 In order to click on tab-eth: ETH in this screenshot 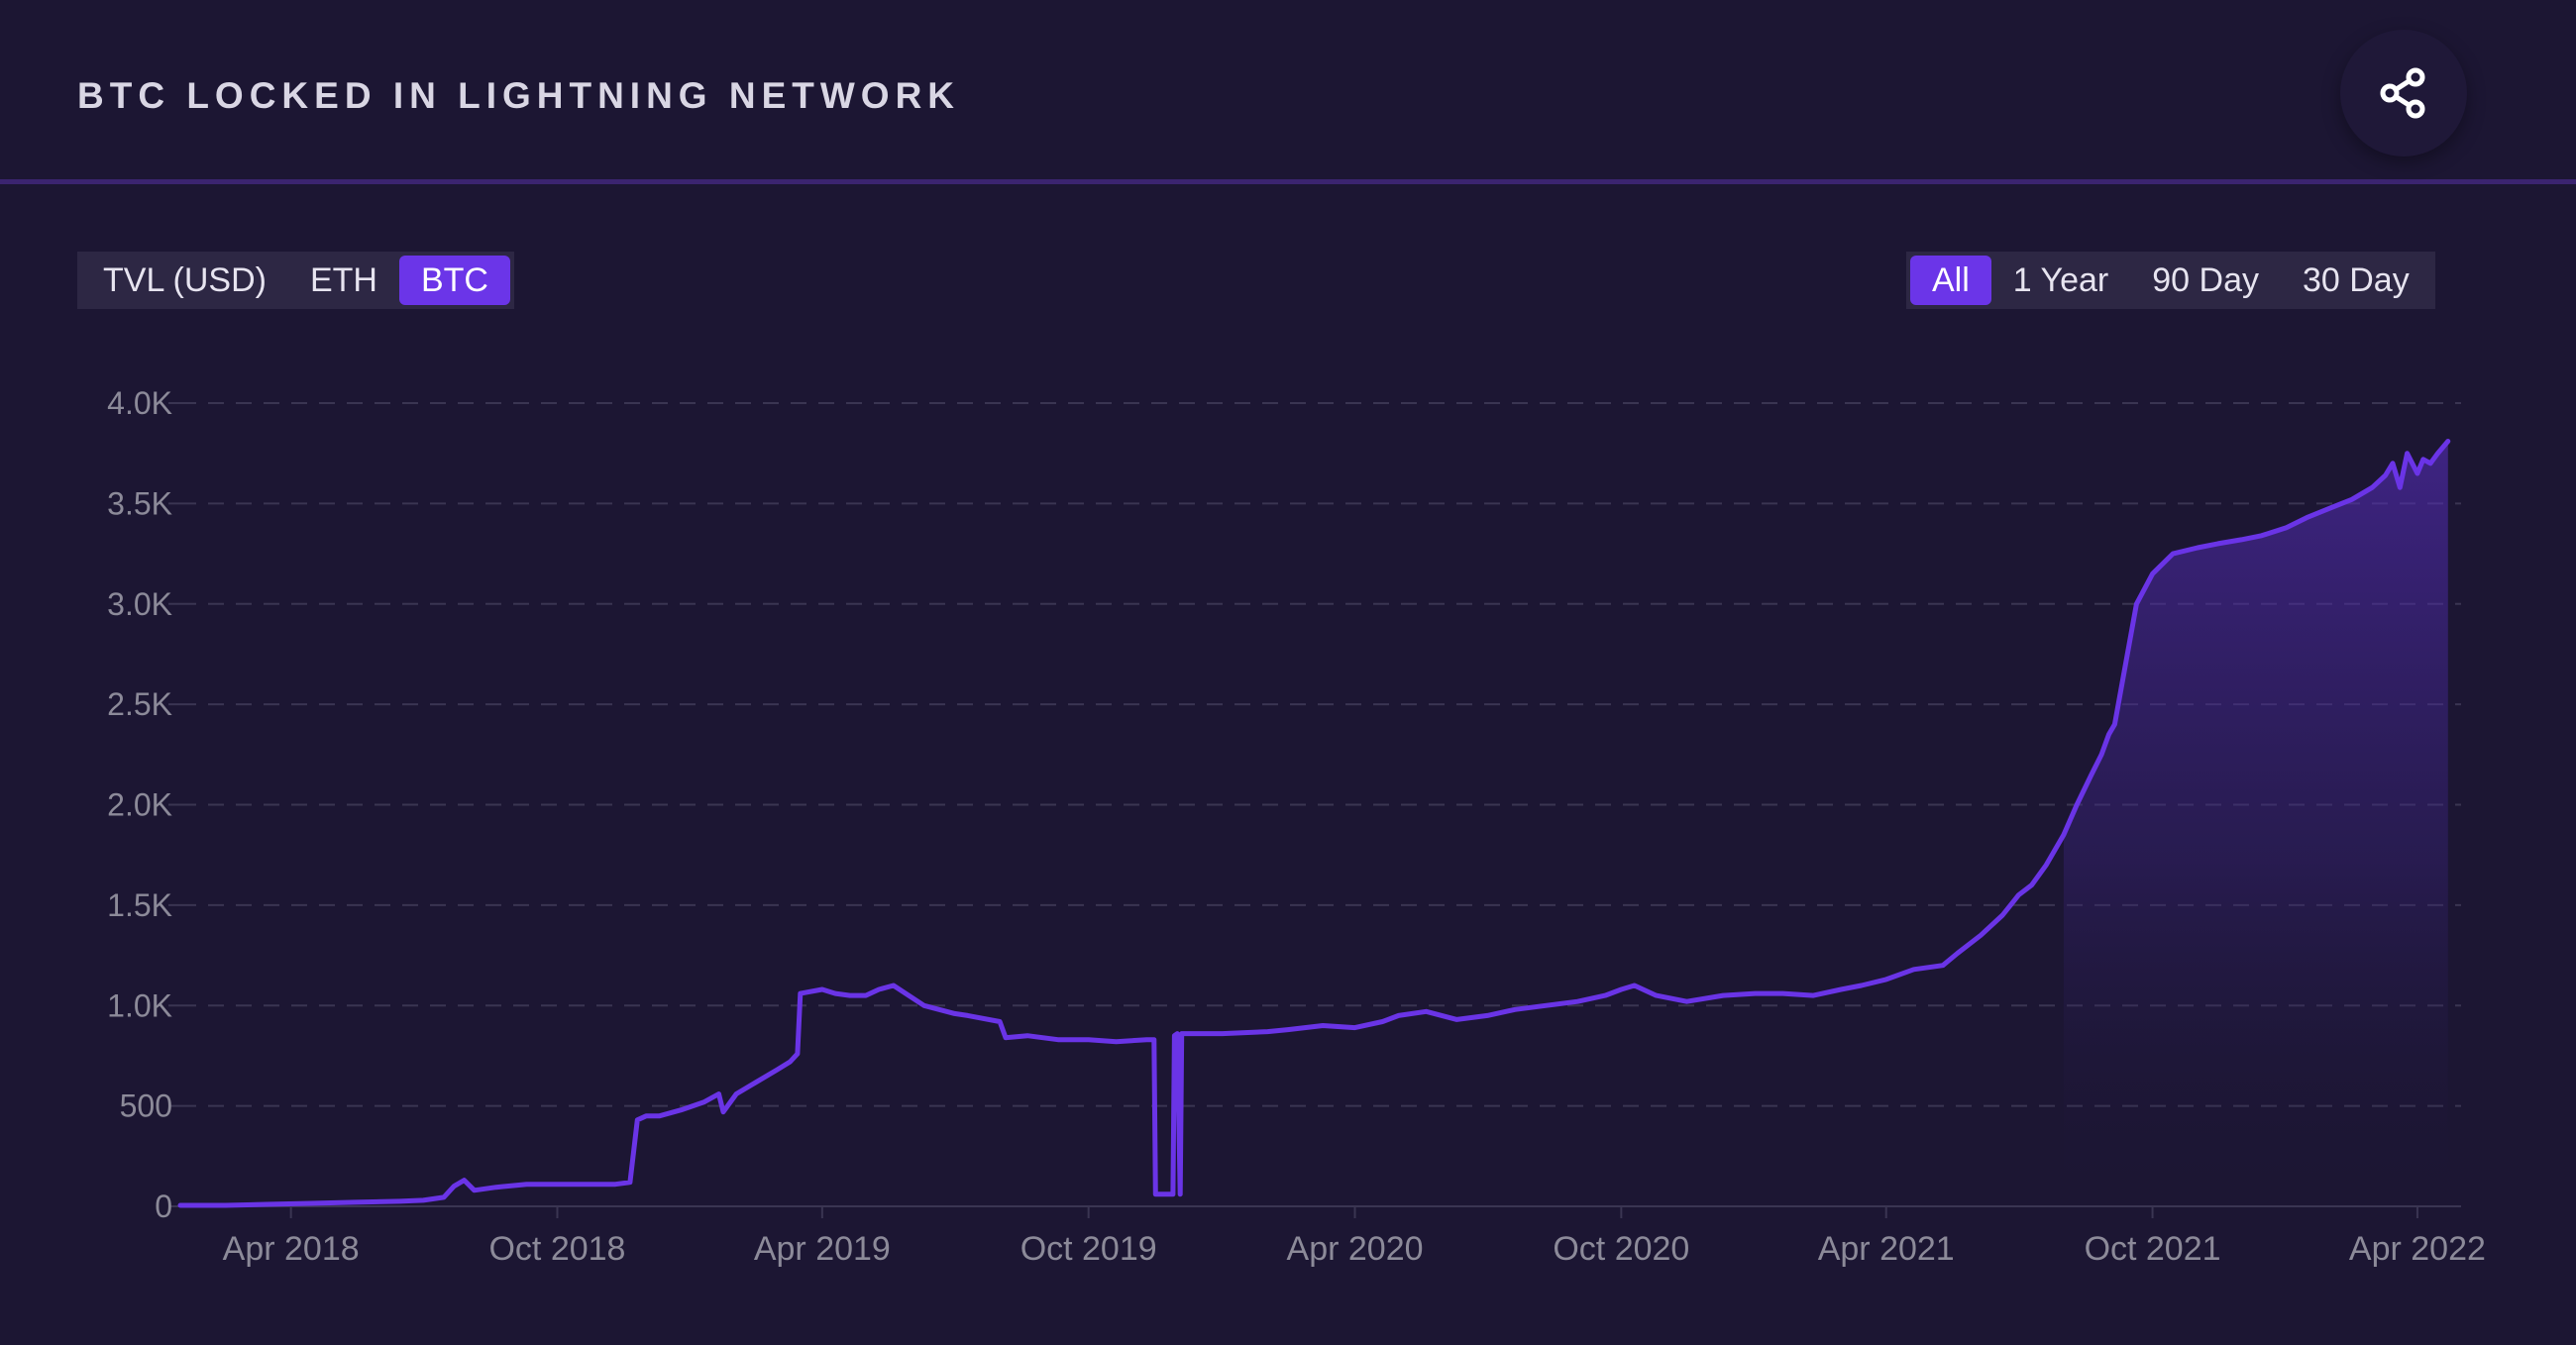, I will do `click(343, 280)`.